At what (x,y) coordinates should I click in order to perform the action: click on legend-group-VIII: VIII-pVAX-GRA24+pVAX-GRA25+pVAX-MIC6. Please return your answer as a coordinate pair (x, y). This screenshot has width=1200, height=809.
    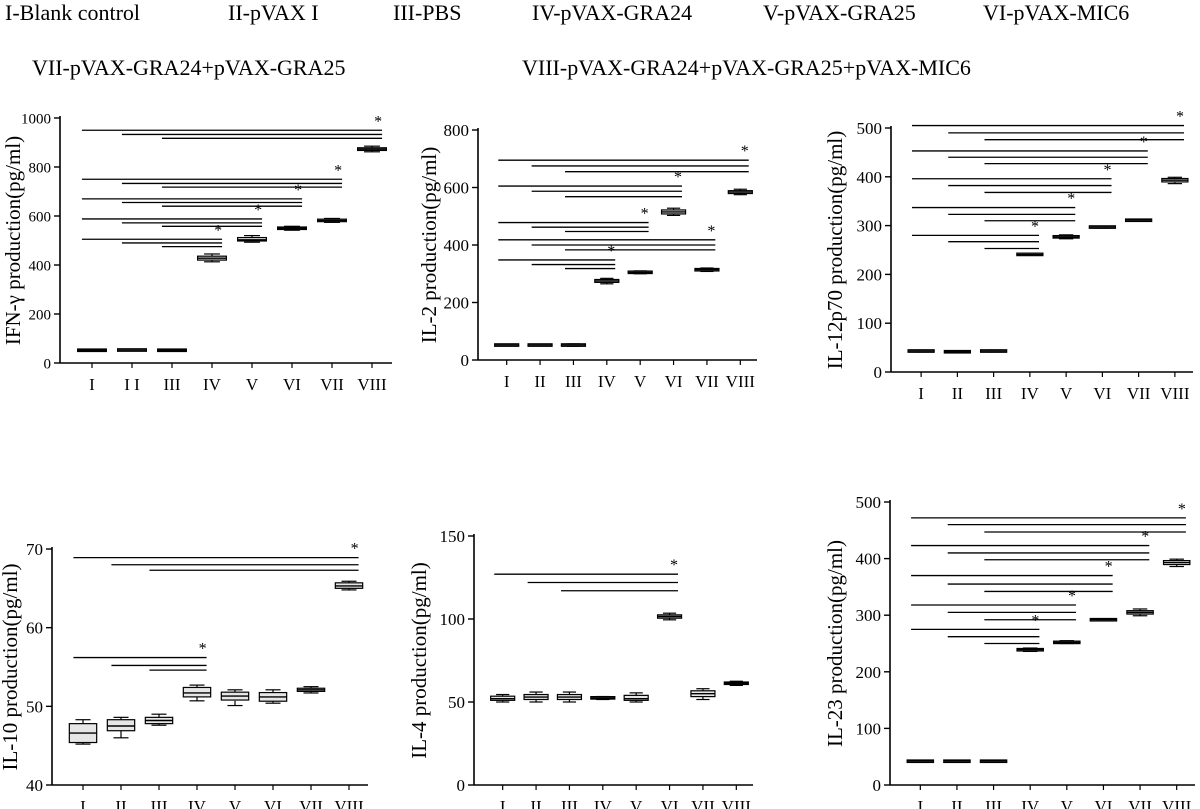
    Looking at the image, I should click on (746, 67).